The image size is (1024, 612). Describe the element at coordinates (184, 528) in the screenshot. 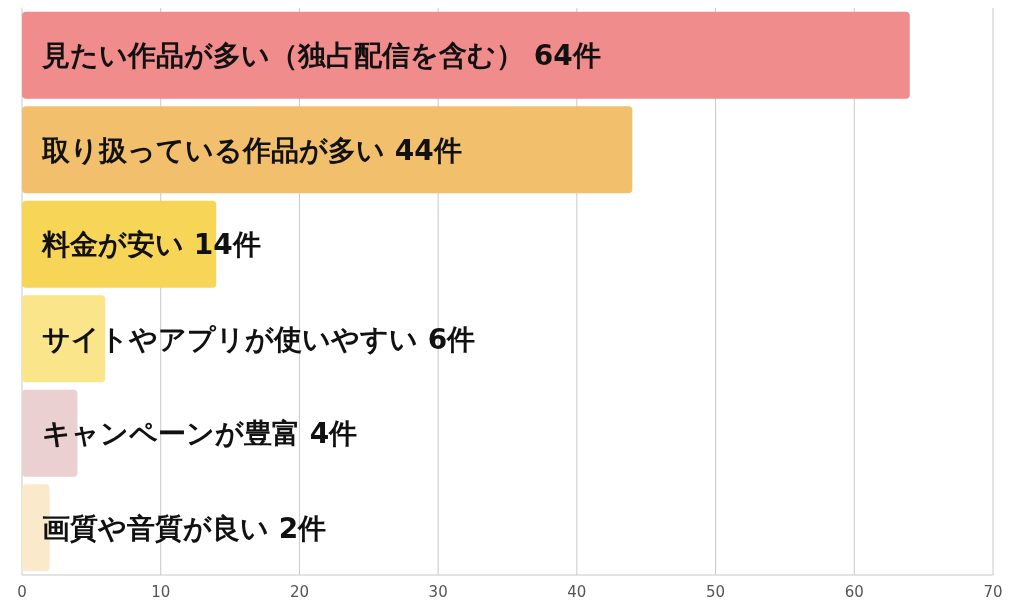

I see `category-label: 画質や音質が良い 2件` at that location.